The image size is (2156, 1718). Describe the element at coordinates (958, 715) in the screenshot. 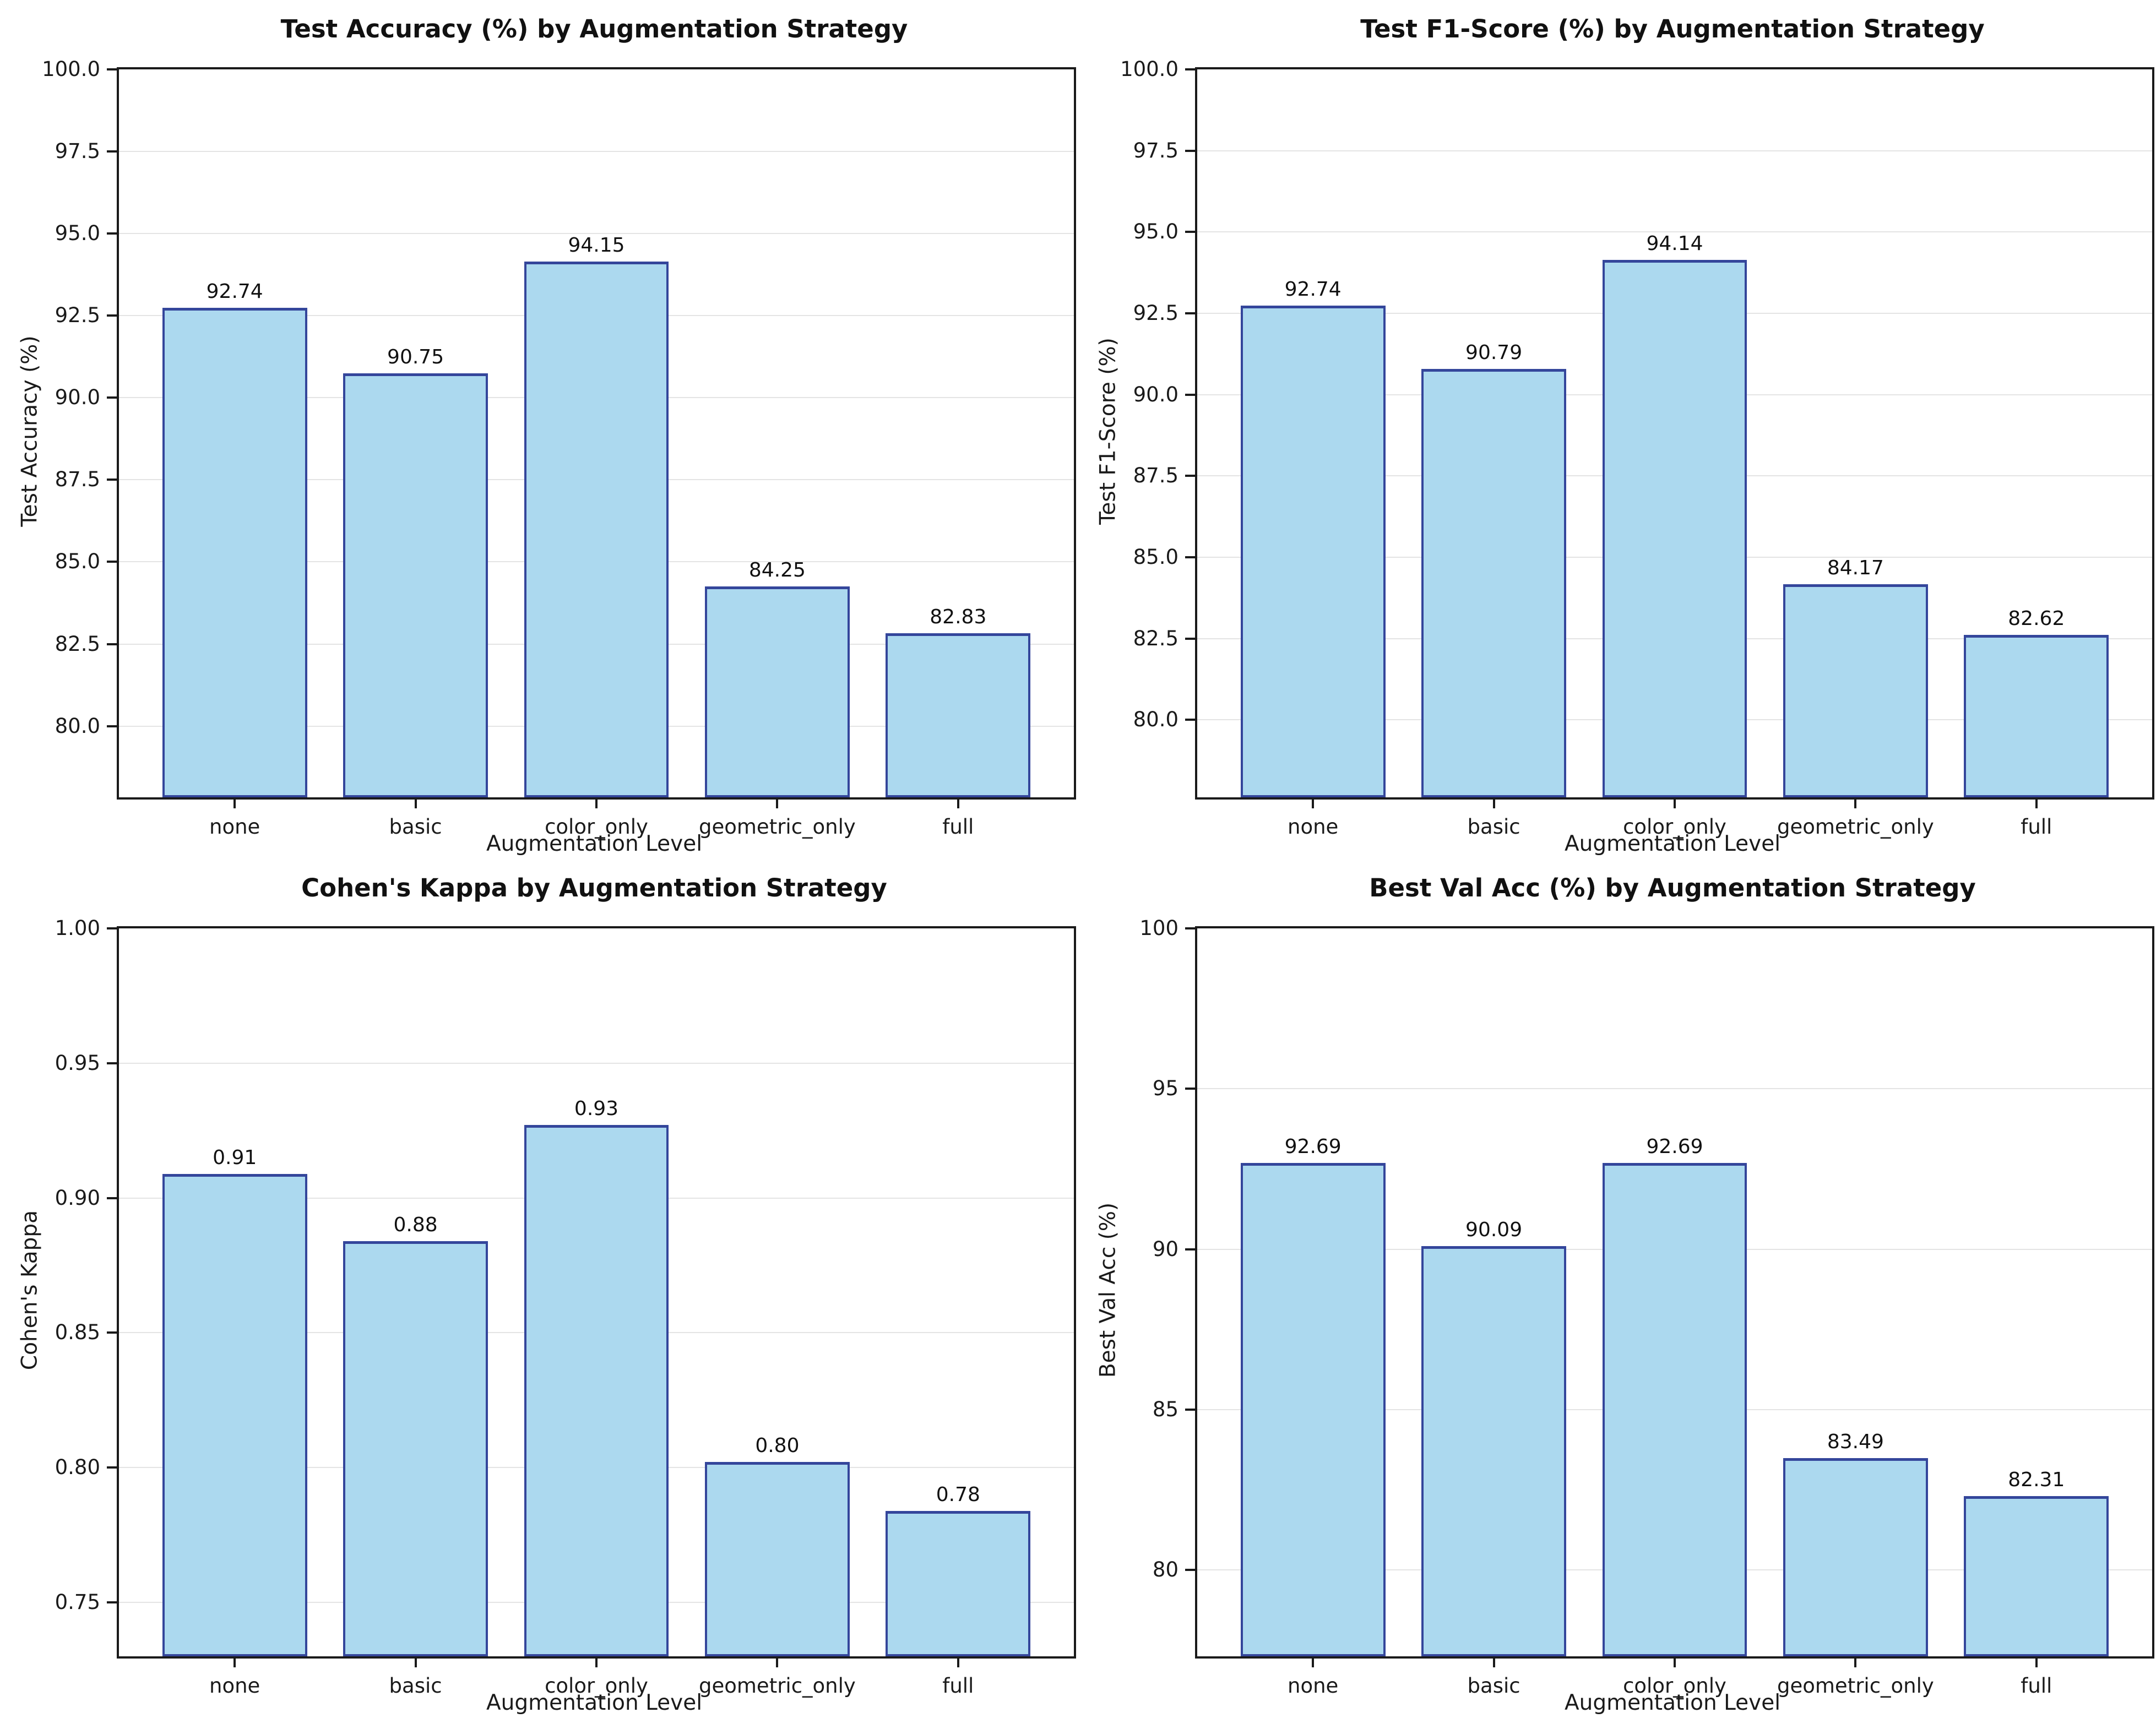

I see `bar-full` at that location.